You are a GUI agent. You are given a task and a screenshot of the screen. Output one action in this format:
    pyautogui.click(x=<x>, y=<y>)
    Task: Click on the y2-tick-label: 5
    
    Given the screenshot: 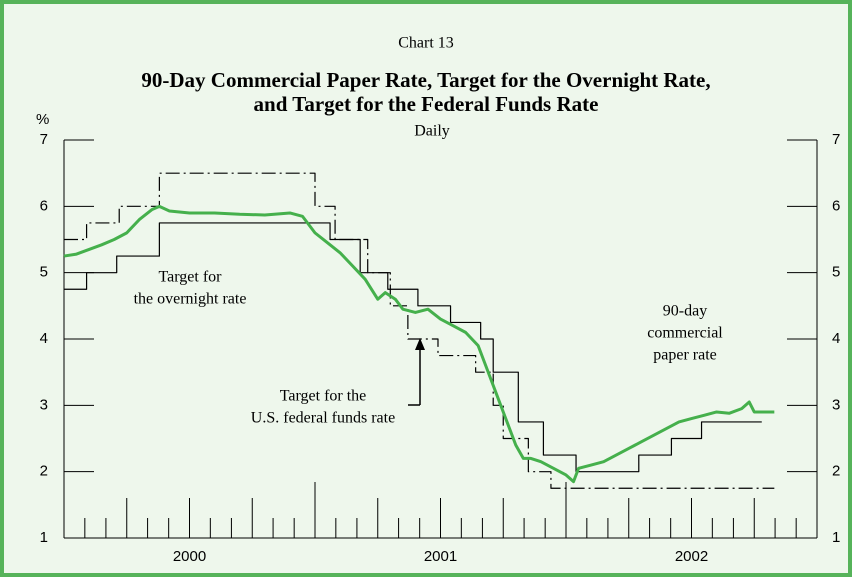 What is the action you would take?
    pyautogui.click(x=836, y=272)
    